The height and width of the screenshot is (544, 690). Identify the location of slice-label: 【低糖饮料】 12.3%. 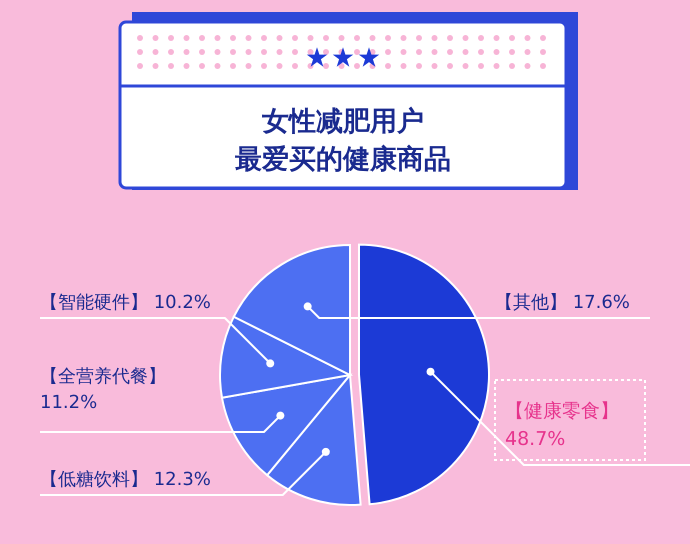
(125, 479).